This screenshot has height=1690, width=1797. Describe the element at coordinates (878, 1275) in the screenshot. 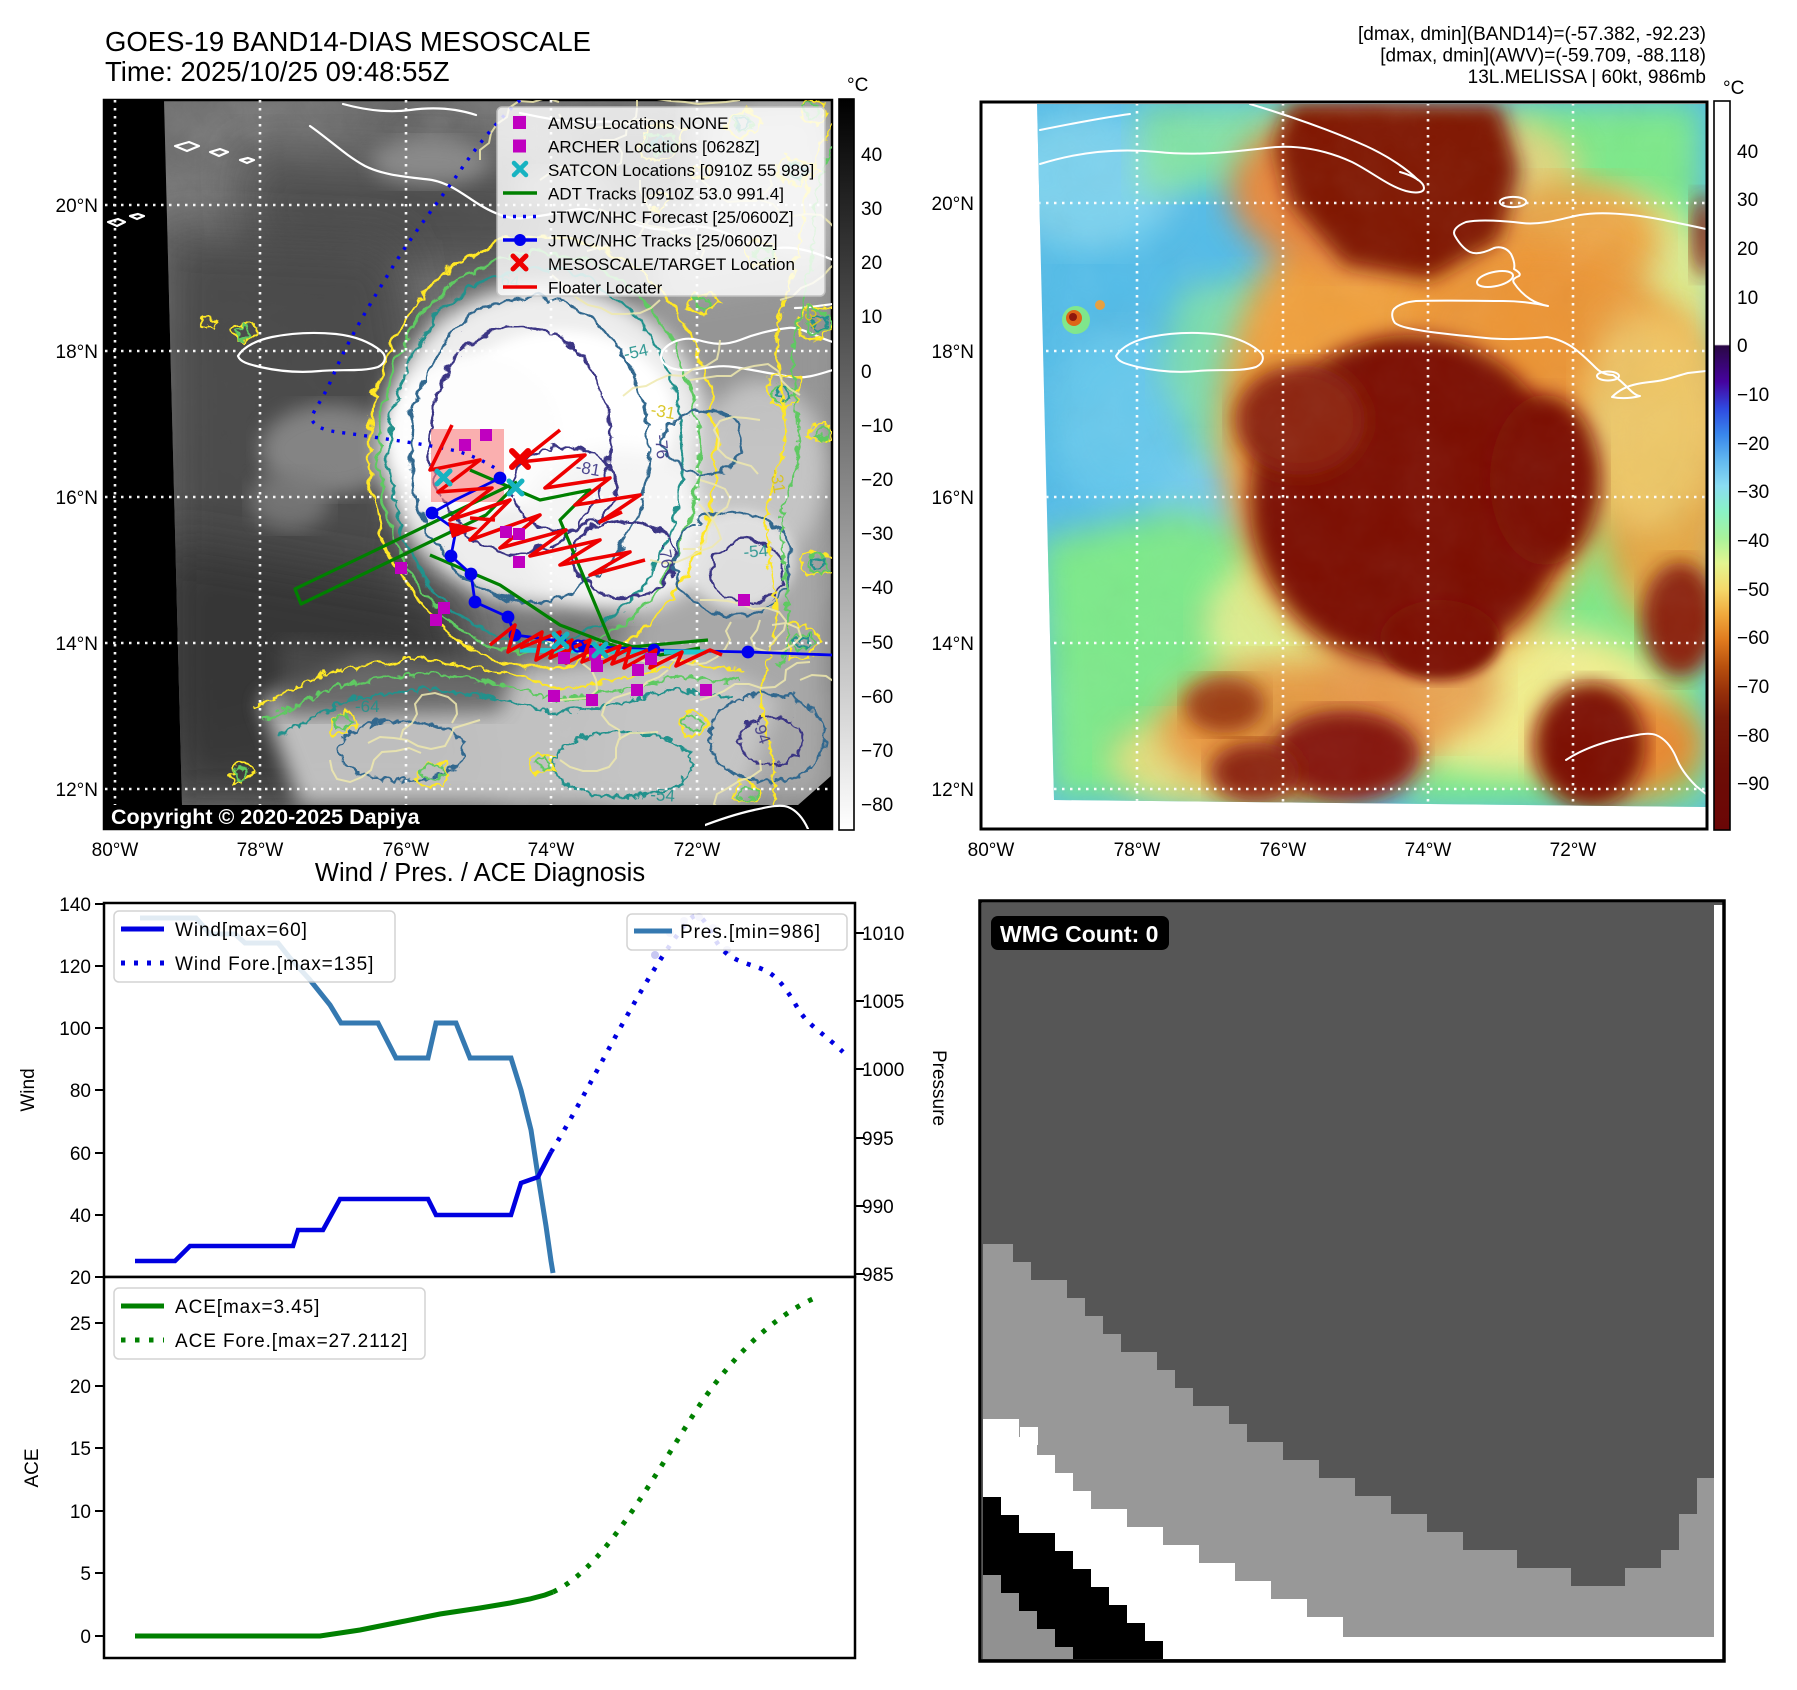

I see `svg-text: 985` at that location.